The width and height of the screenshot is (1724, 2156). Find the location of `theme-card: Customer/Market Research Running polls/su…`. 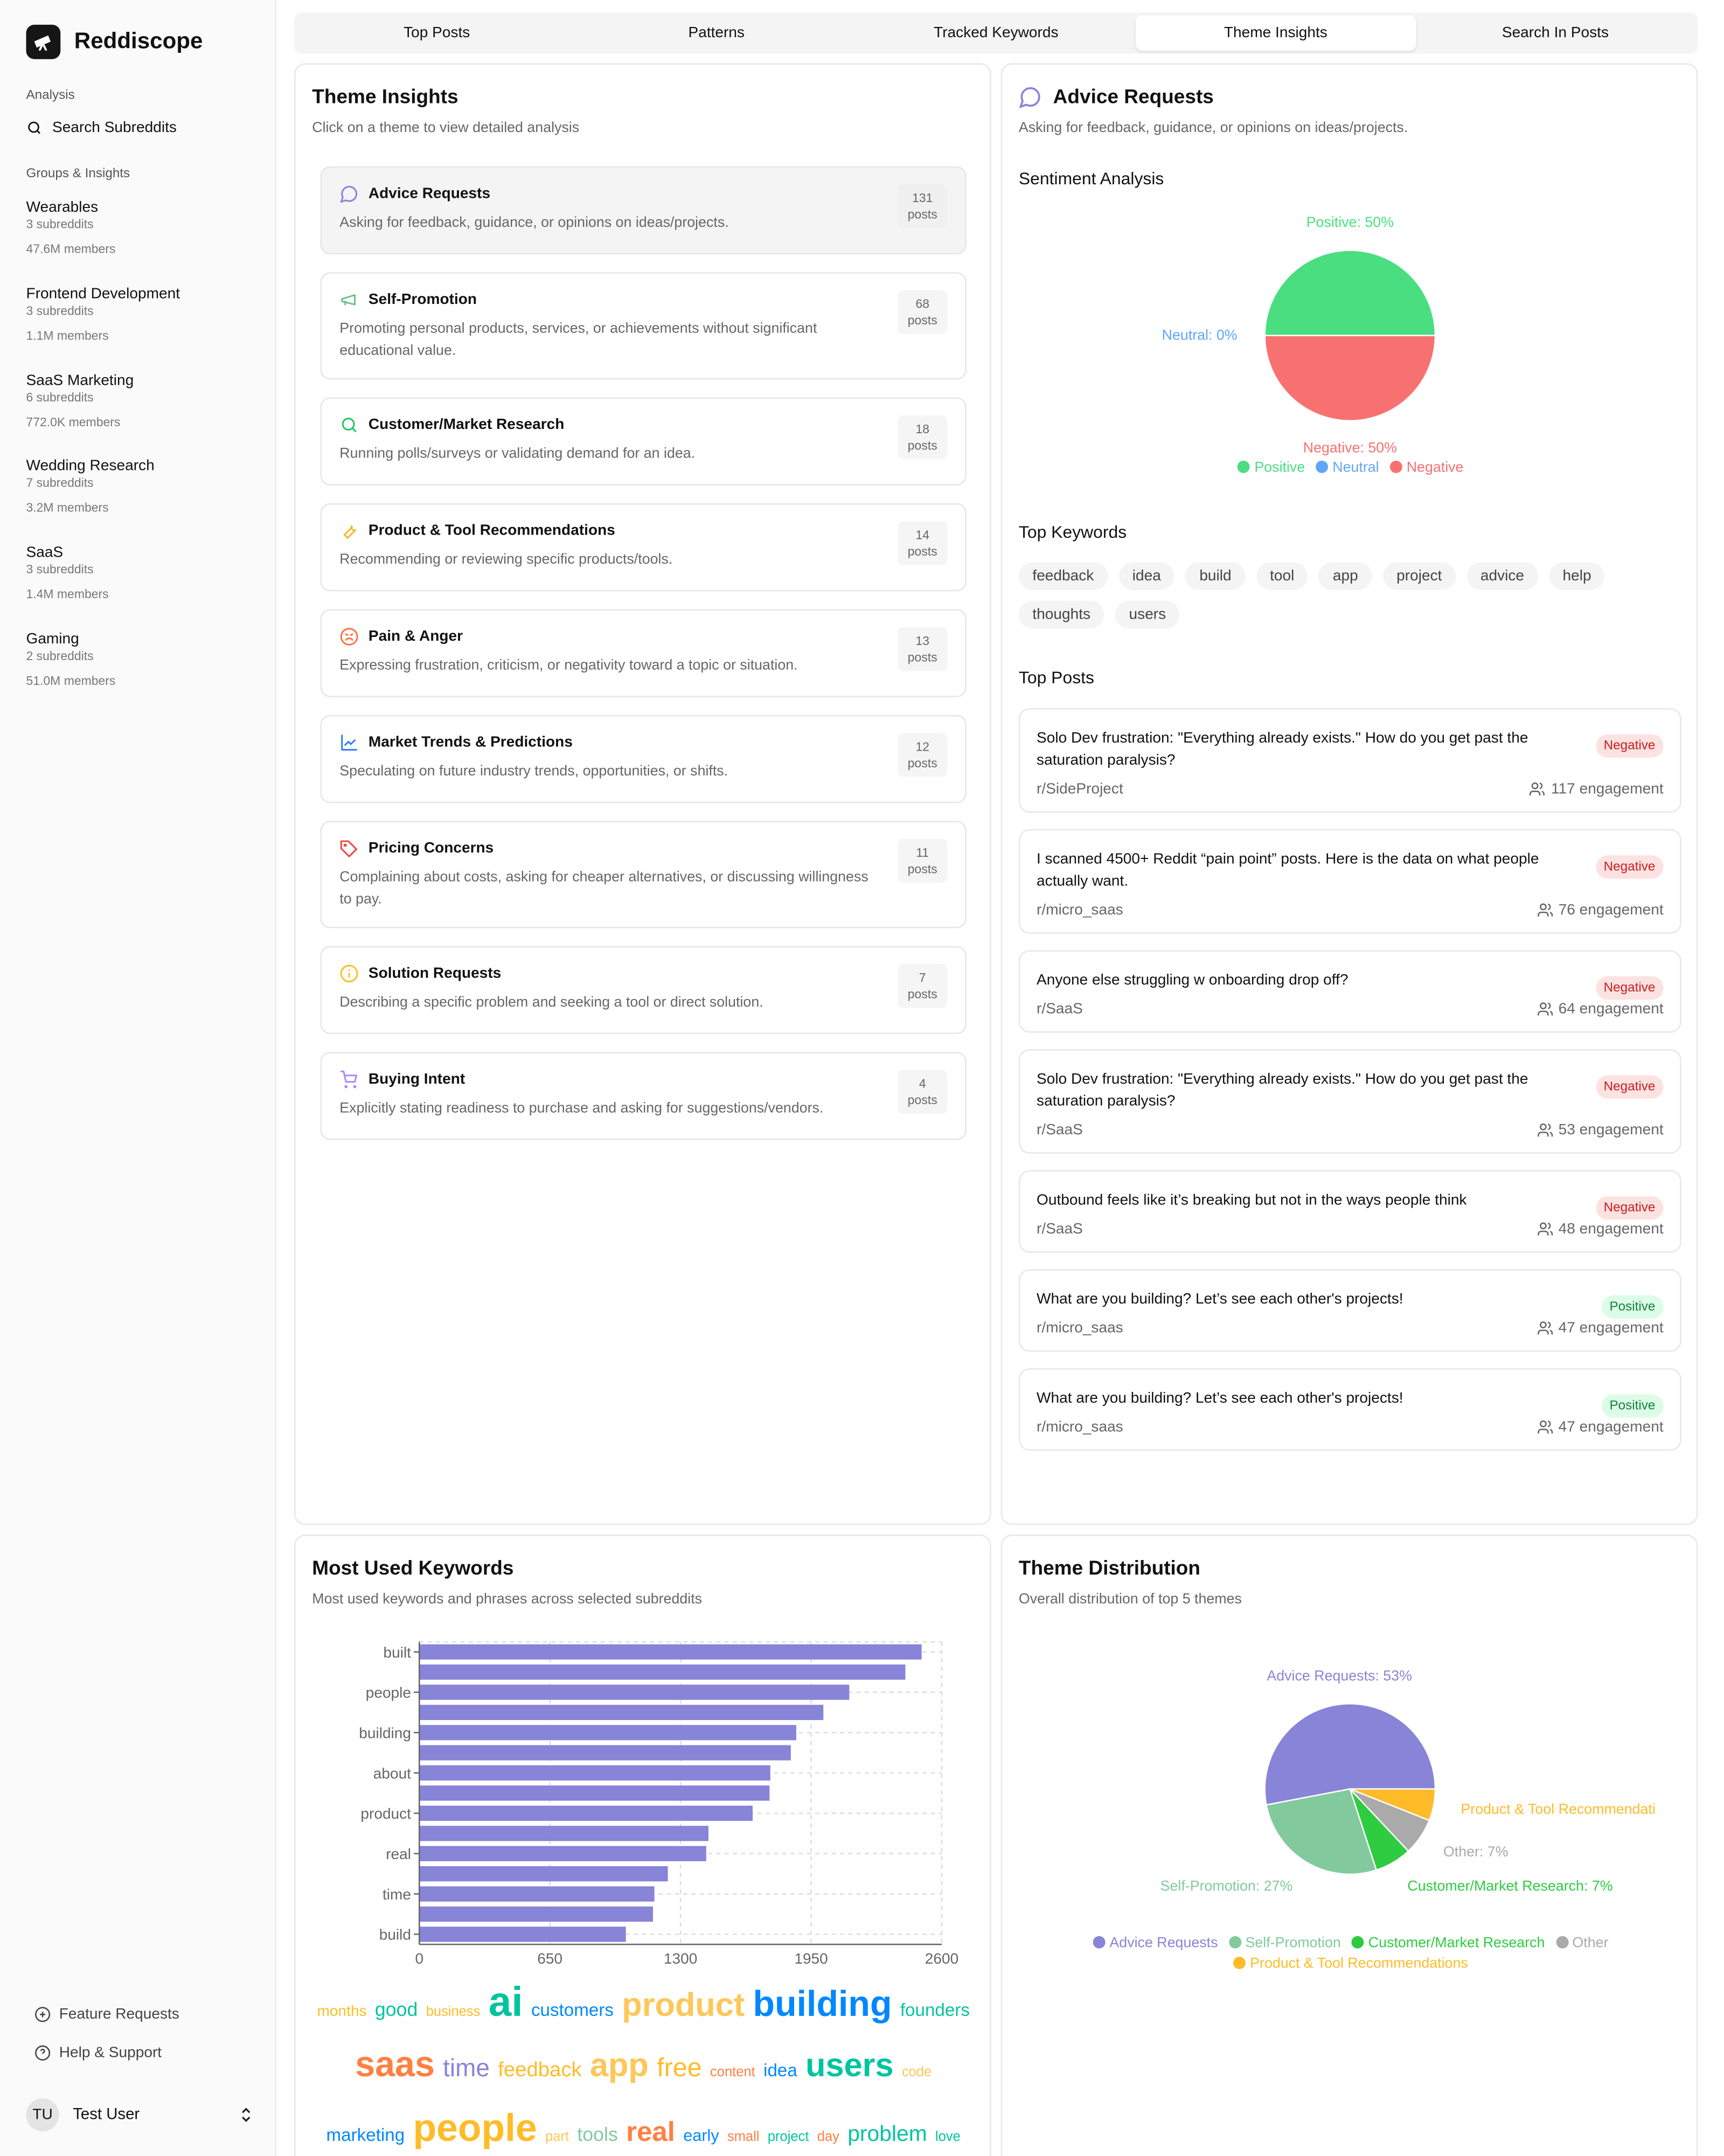

theme-card: Customer/Market Research Running polls/su… is located at coordinates (643, 441).